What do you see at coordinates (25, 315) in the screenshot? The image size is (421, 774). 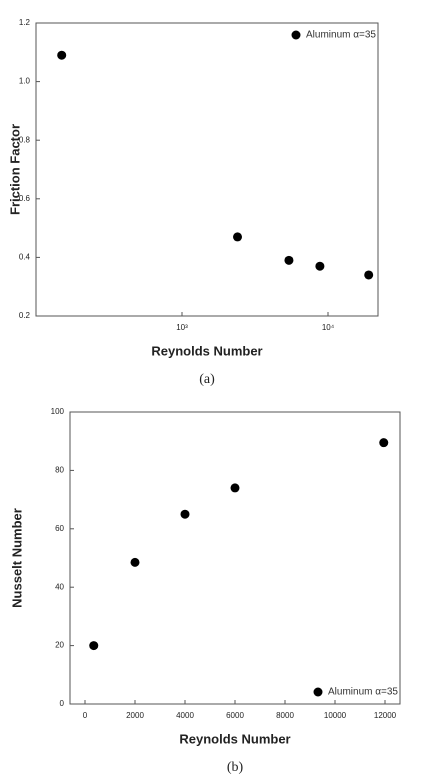 I see `y-tick-label: 0.2` at bounding box center [25, 315].